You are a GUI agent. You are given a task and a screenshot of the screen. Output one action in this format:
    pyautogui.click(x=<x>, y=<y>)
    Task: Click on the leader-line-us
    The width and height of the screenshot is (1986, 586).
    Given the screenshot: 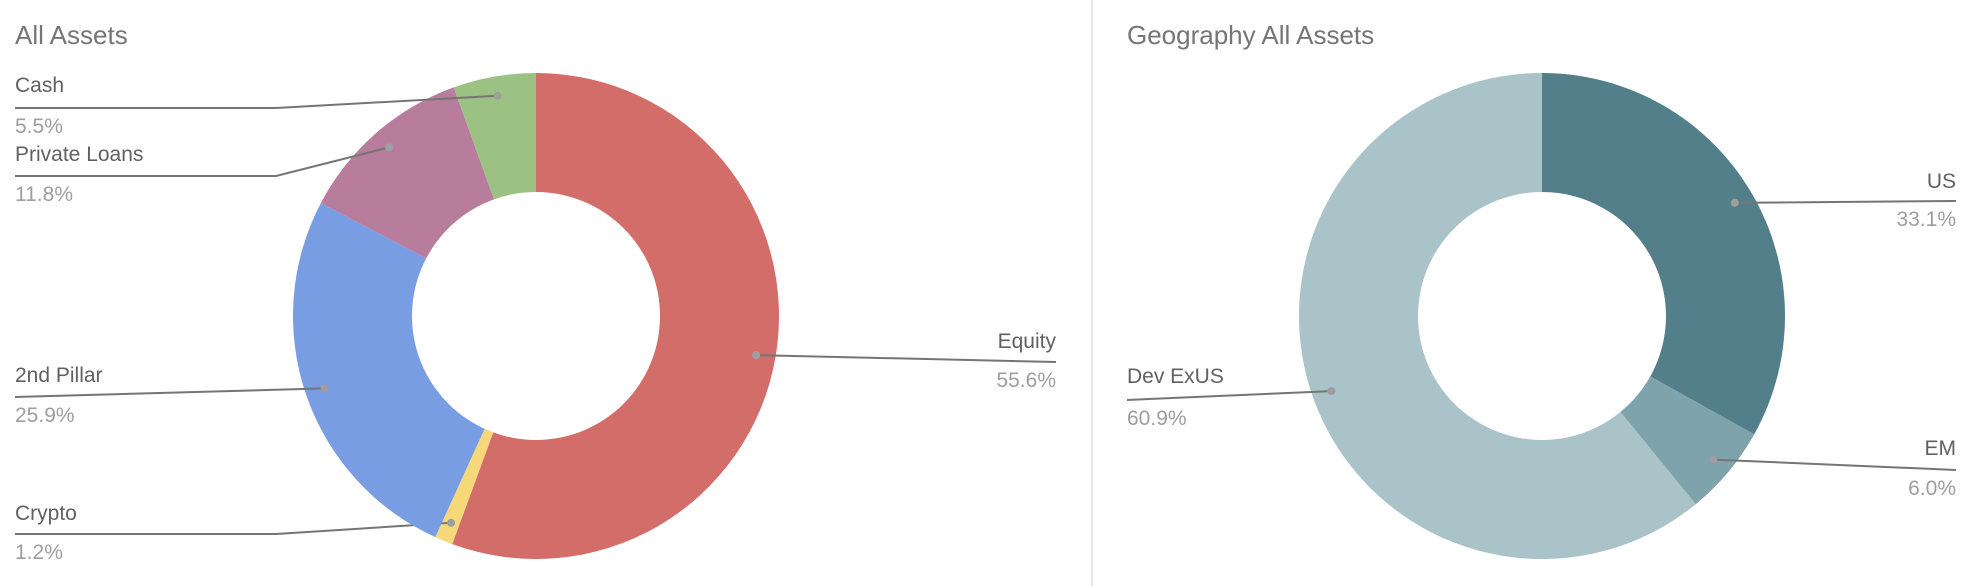 What is the action you would take?
    pyautogui.click(x=1845, y=202)
    